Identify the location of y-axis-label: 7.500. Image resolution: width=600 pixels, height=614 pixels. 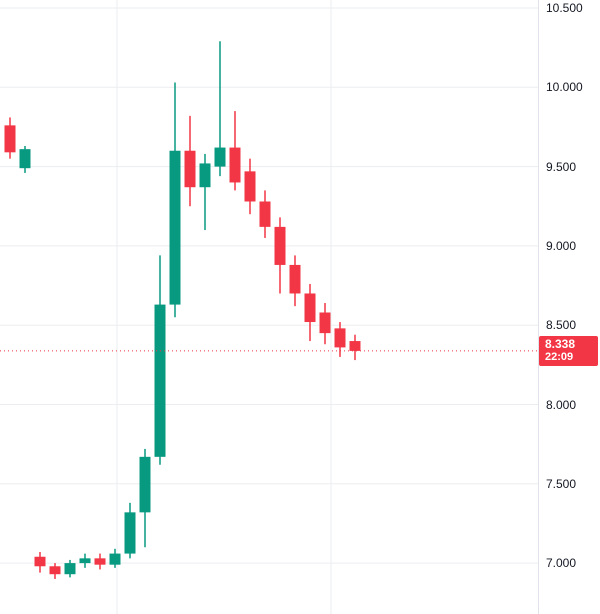
(561, 483).